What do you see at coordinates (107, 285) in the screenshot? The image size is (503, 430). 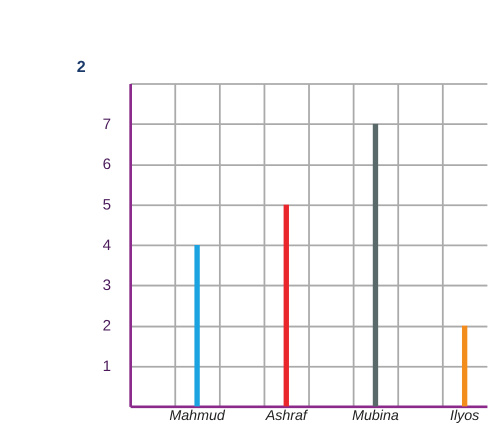 I see `y-tick-label: 3` at bounding box center [107, 285].